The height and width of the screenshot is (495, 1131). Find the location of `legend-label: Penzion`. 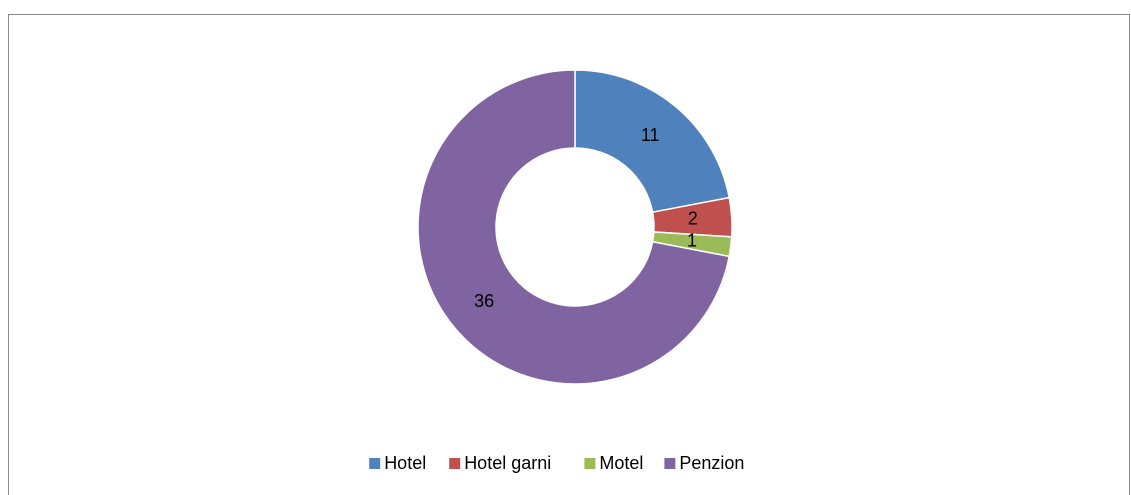

legend-label: Penzion is located at coordinates (711, 463).